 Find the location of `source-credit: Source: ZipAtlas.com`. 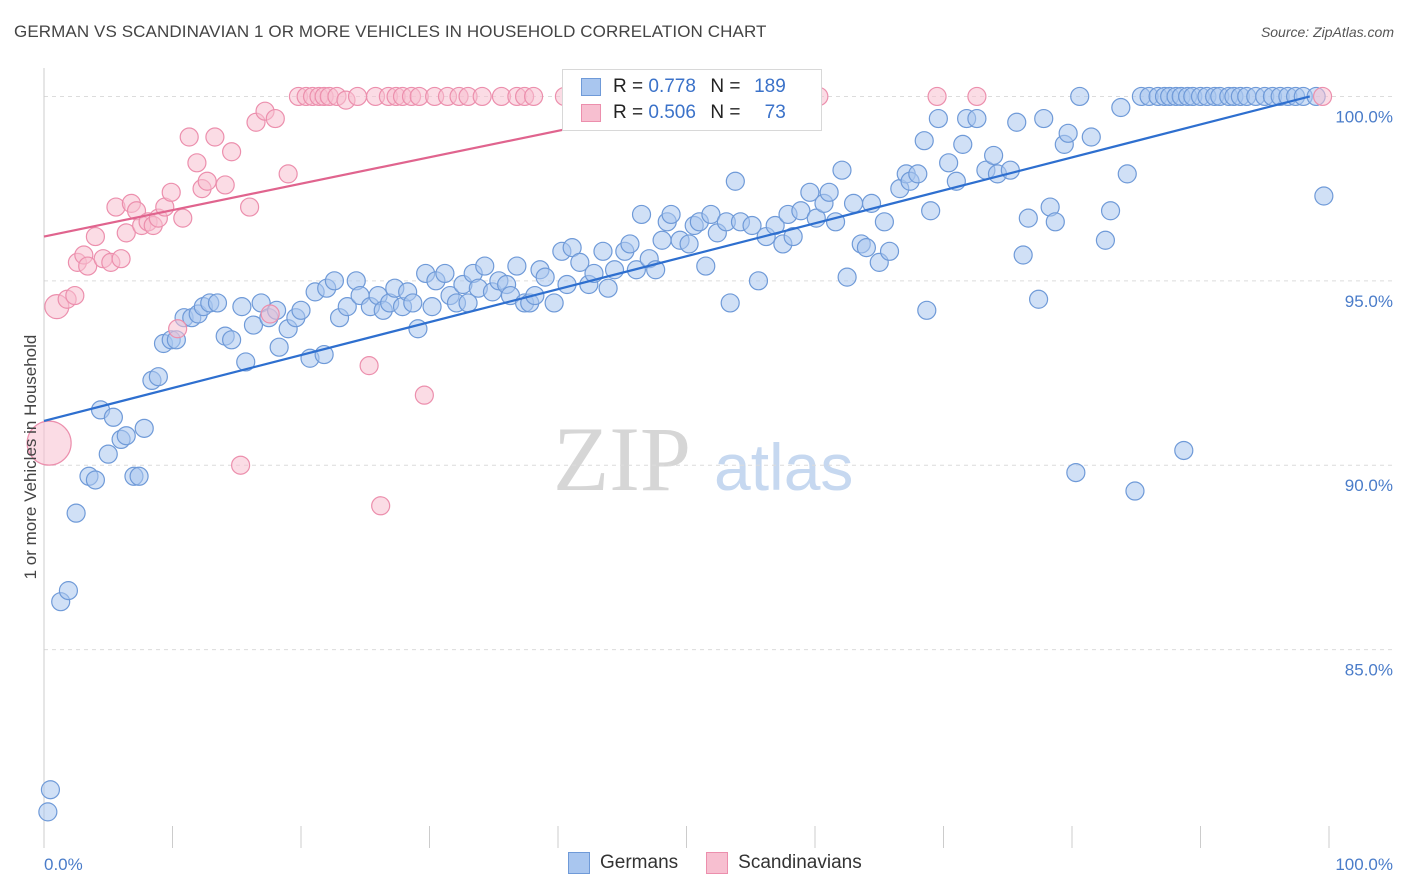

source-credit: Source: ZipAtlas.com is located at coordinates (1327, 32).